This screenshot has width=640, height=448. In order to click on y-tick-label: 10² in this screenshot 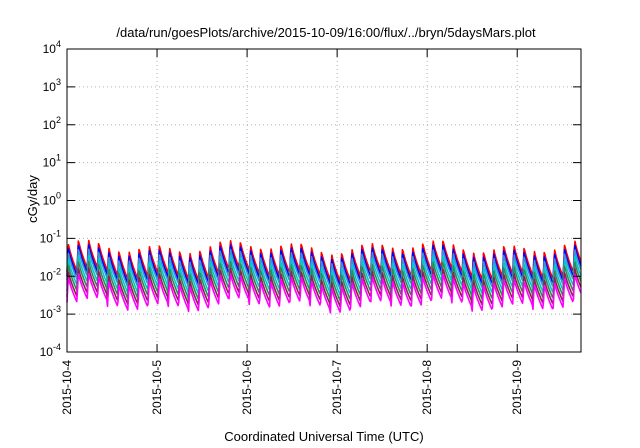, I will do `click(52, 123)`.